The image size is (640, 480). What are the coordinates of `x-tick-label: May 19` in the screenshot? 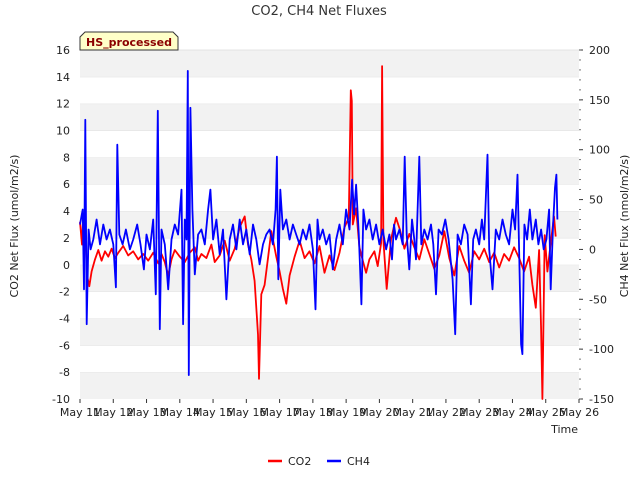 It's located at (346, 412).